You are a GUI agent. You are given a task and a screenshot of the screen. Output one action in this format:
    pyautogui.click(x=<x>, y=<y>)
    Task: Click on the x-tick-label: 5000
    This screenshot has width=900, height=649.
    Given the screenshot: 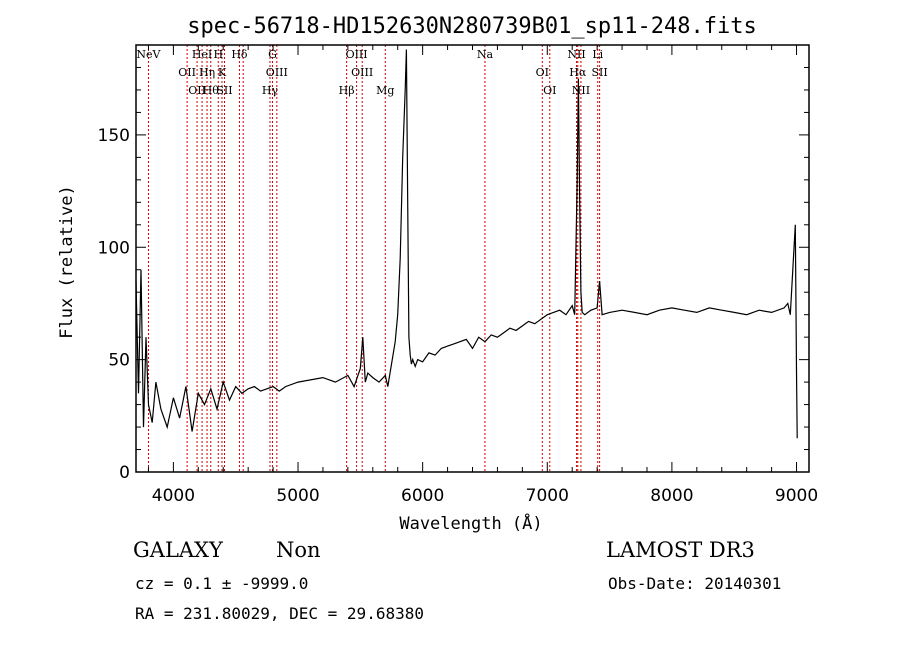 What is the action you would take?
    pyautogui.click(x=297, y=496)
    